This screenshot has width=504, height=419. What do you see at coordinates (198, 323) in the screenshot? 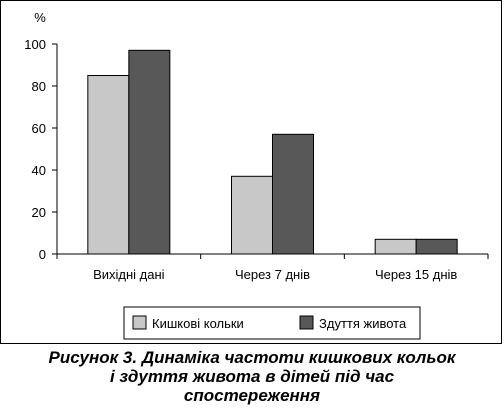
I see `legend-label-series-1: Кишкові кольки` at bounding box center [198, 323].